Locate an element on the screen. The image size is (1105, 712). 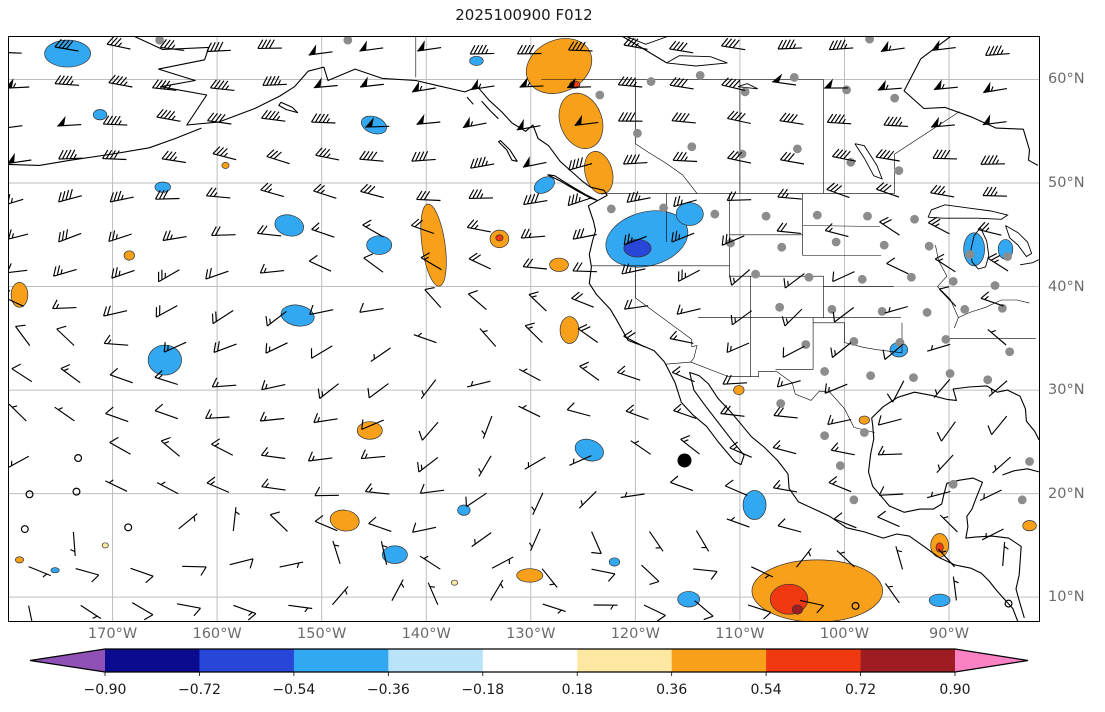
lon-tick-label: 130°W is located at coordinates (531, 634).